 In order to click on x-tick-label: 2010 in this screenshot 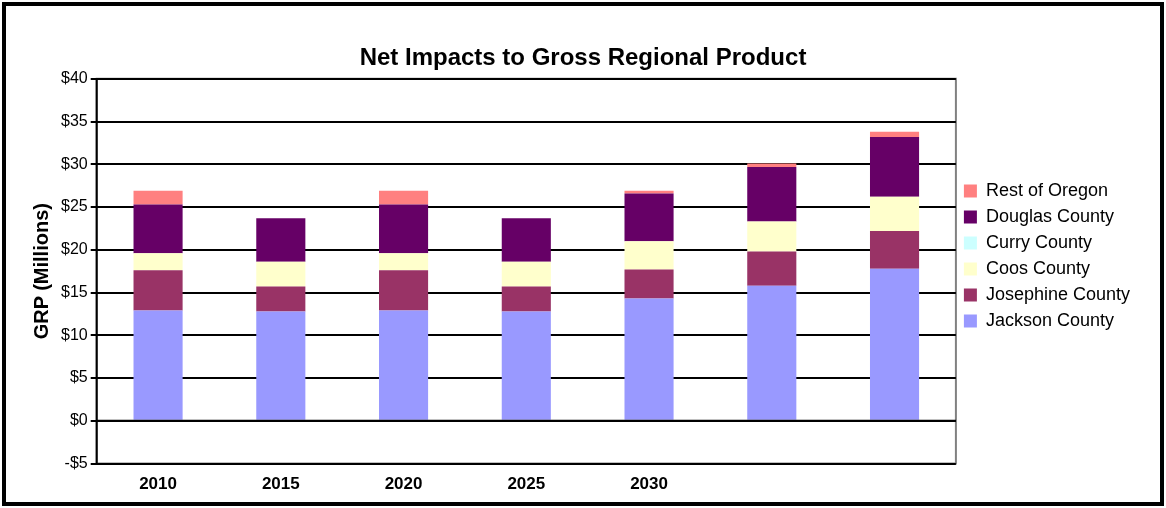, I will do `click(158, 484)`.